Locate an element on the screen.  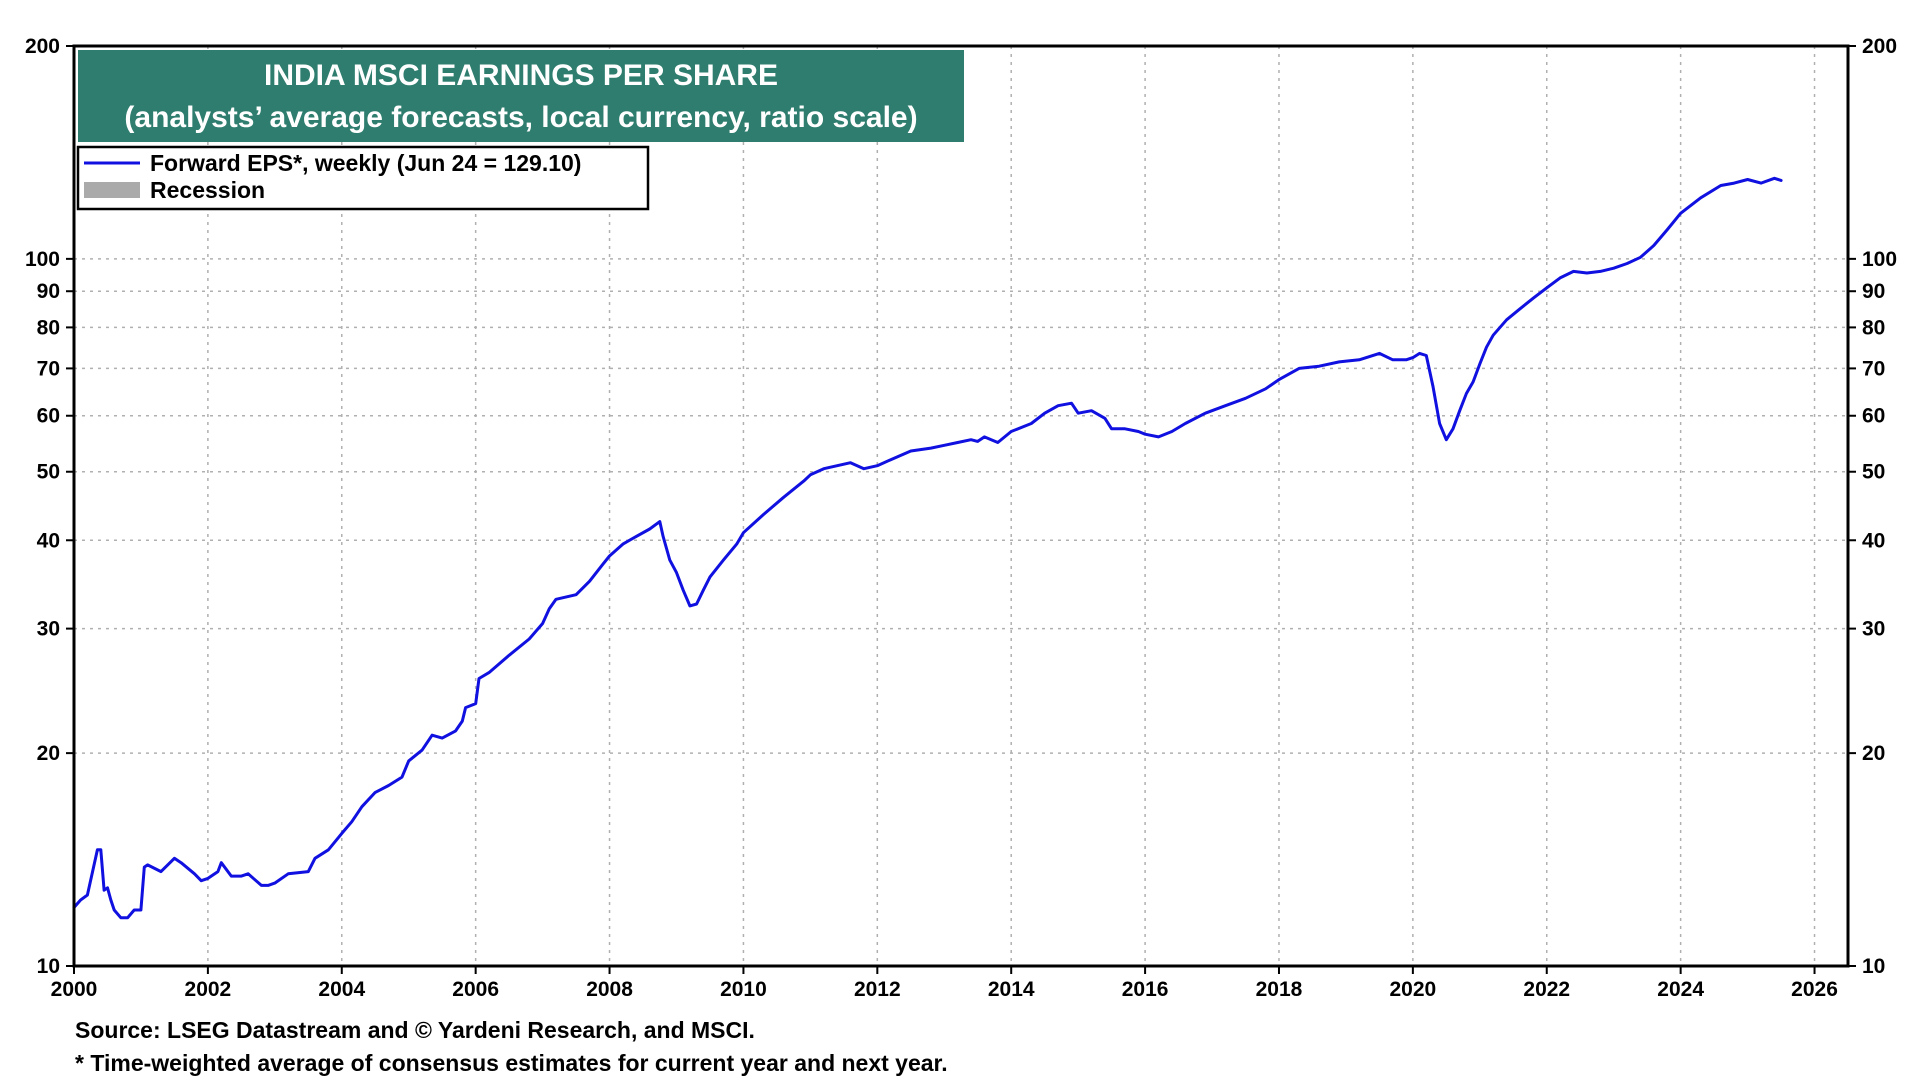
legend-label-eps: Forward EPS*, weekly (Jun 24 = 129.10) is located at coordinates (365, 163).